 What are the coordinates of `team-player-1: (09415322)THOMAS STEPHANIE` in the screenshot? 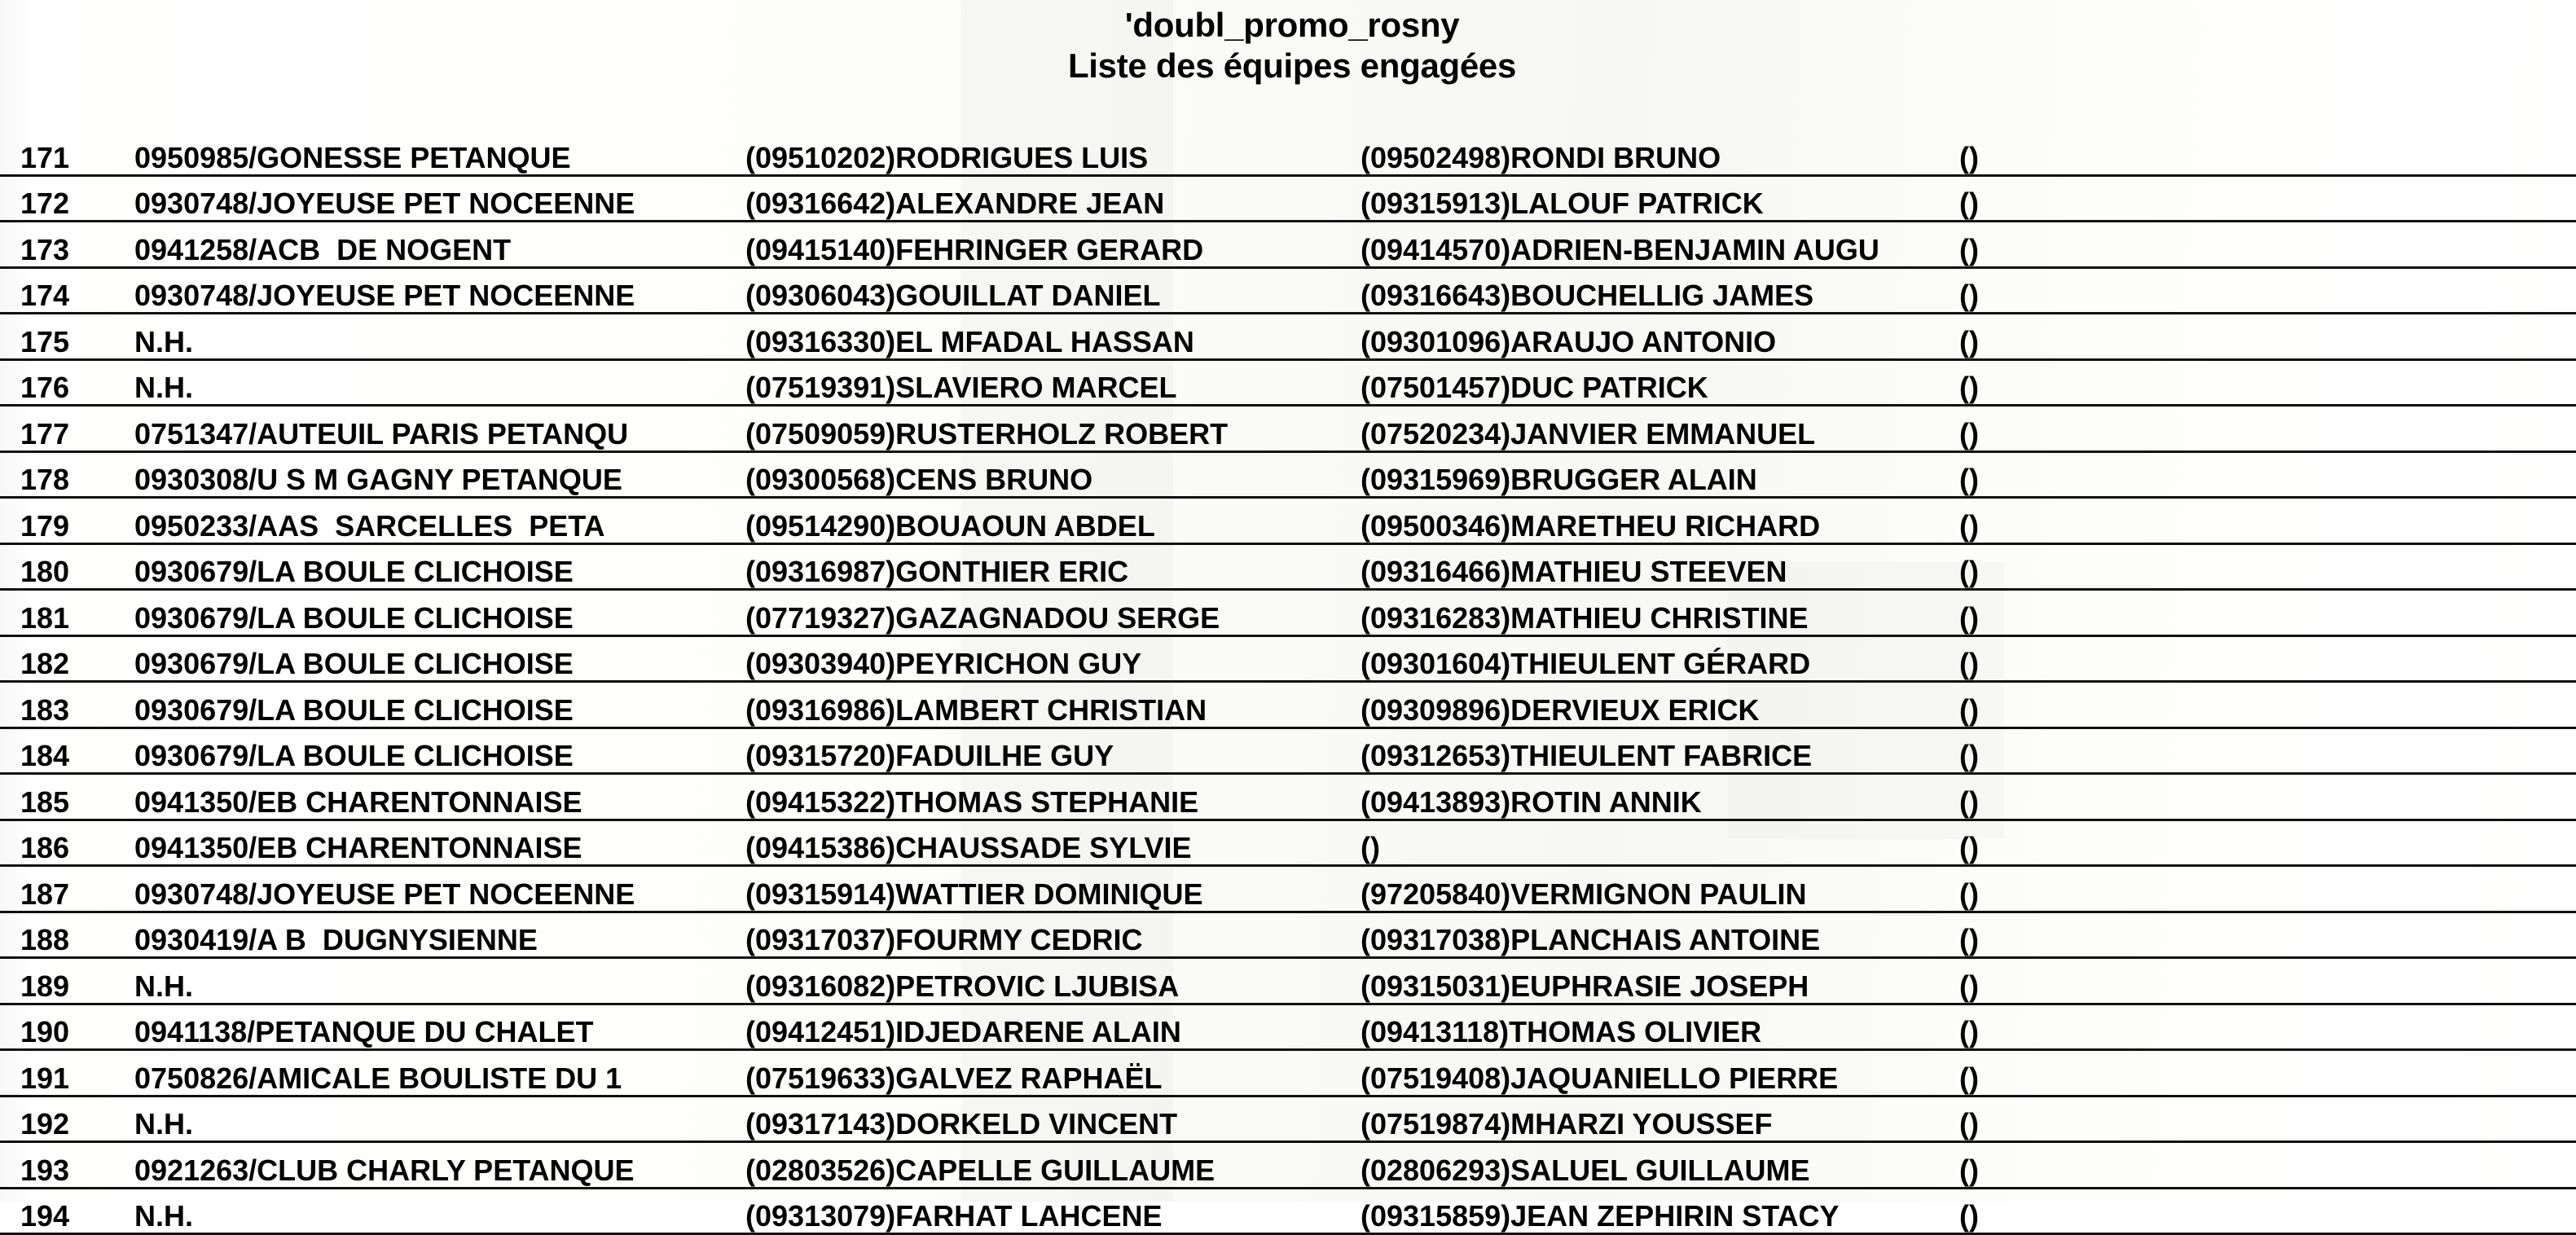 It's located at (1053, 797).